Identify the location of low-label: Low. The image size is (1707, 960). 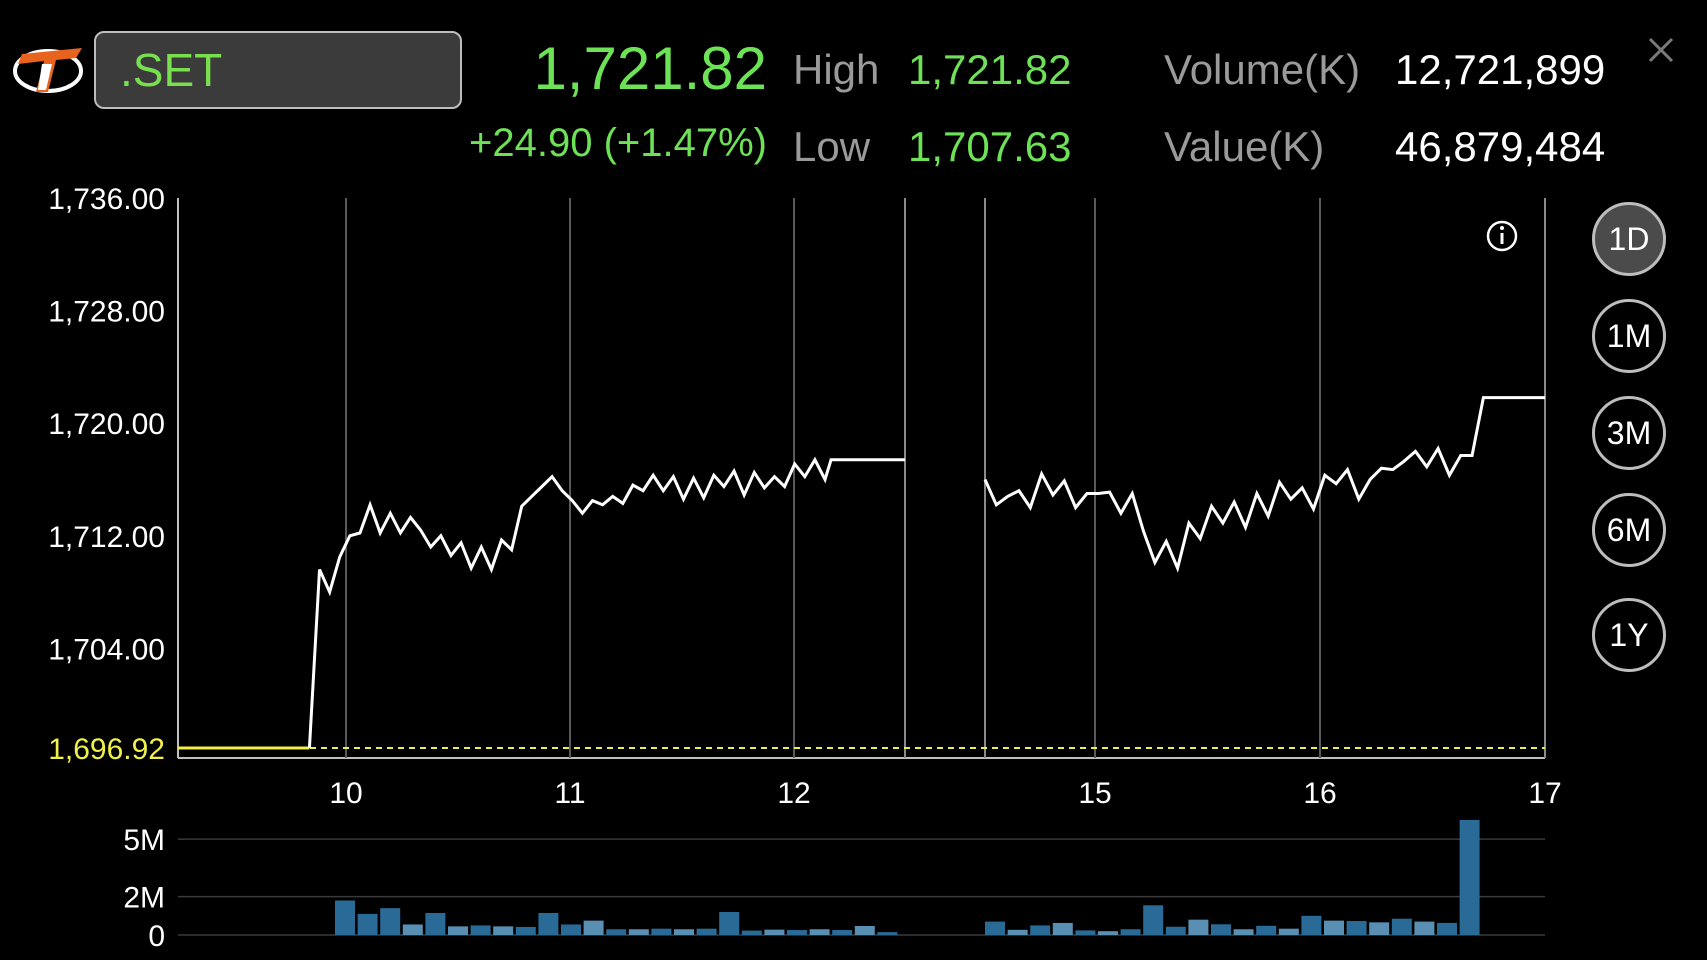
(832, 146).